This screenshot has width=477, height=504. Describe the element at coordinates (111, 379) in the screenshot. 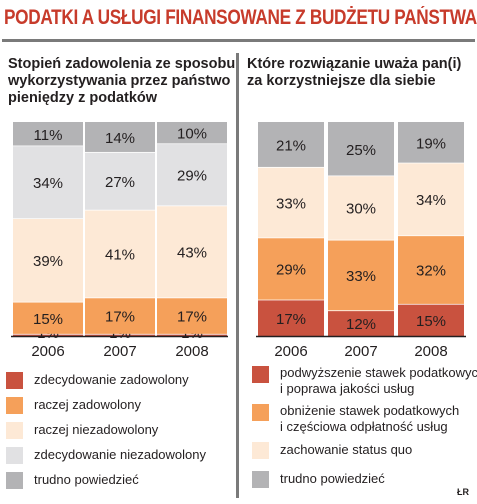

I see `left-legend-label: zdecydowanie zadowolony` at that location.